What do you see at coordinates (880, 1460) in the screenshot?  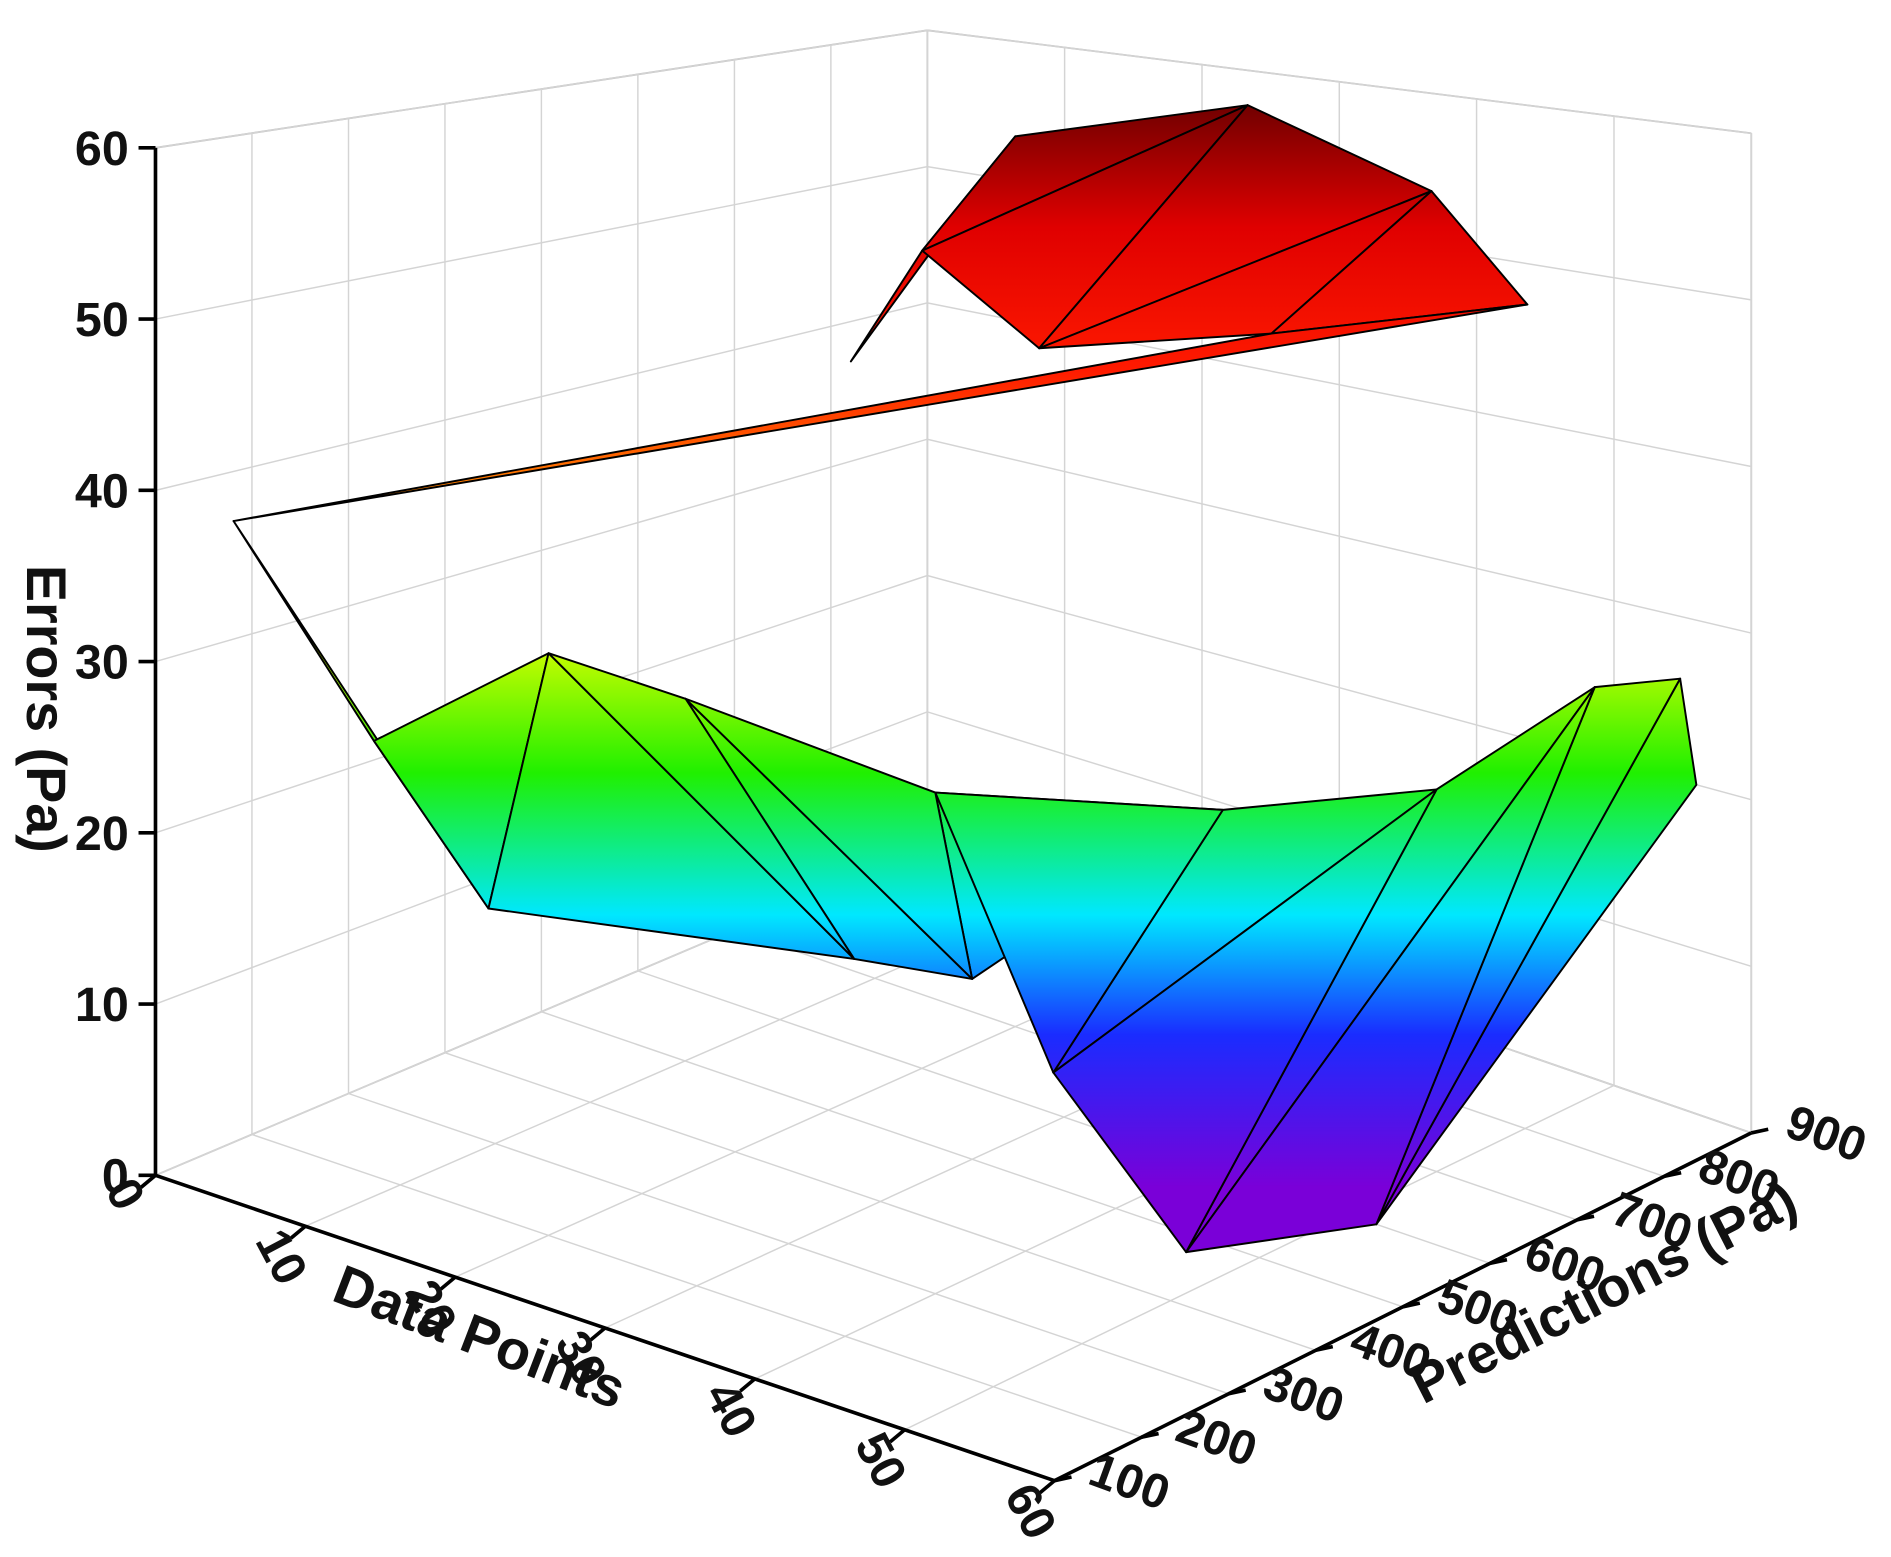 I see `x-tick-label: 50` at bounding box center [880, 1460].